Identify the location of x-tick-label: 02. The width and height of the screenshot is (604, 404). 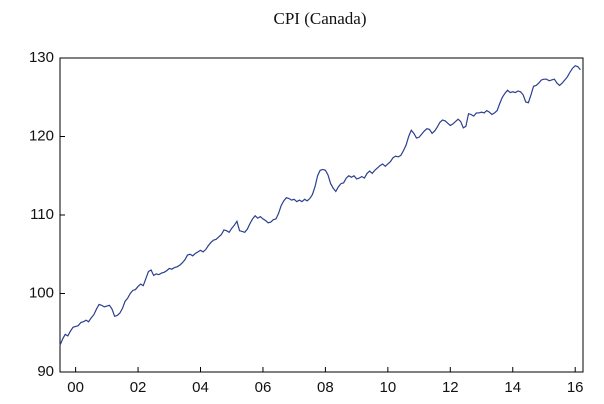
(138, 387).